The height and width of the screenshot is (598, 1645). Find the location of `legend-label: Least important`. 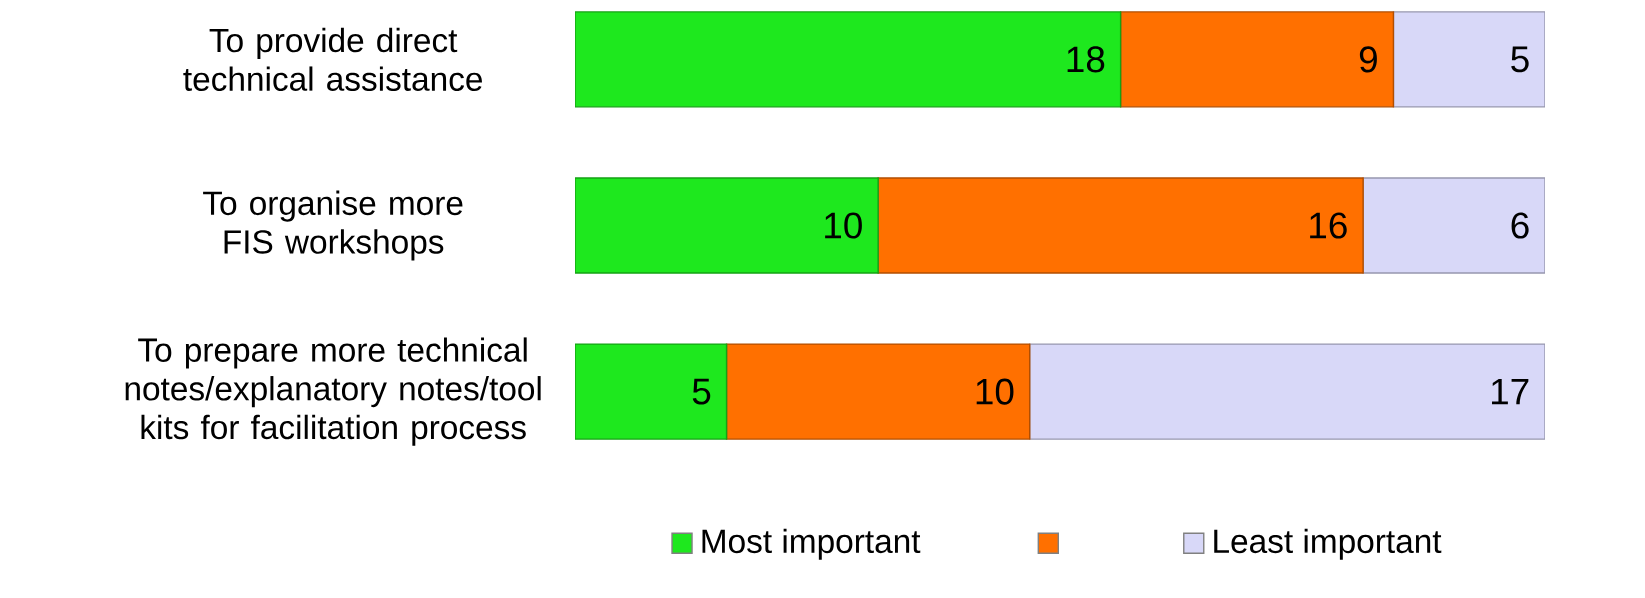

legend-label: Least important is located at coordinates (1328, 544).